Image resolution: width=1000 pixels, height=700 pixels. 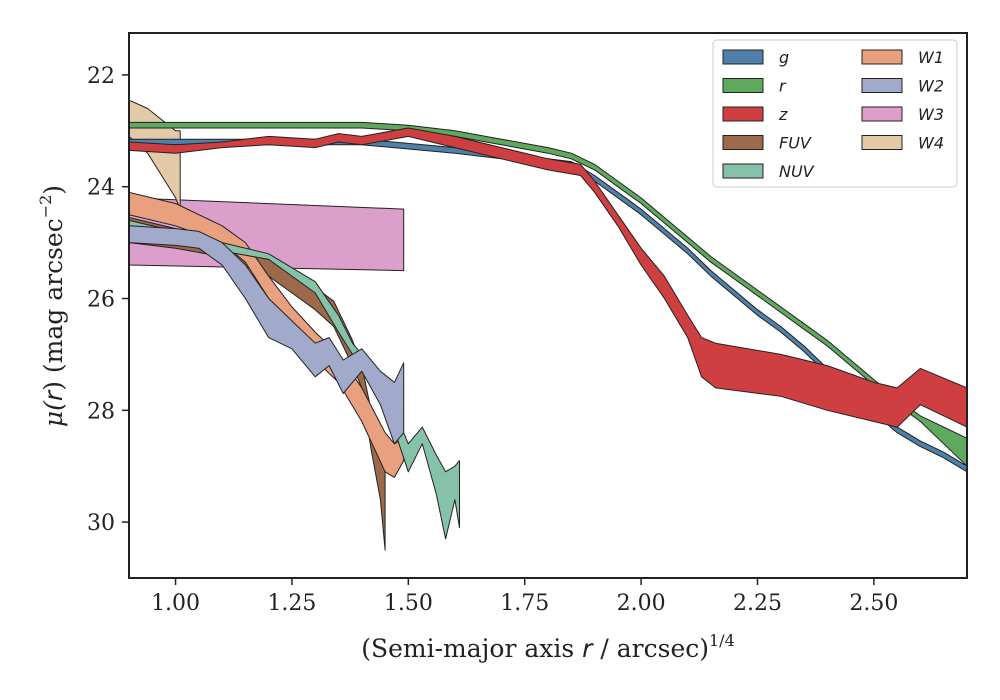 I want to click on legend-frame, so click(x=835, y=113).